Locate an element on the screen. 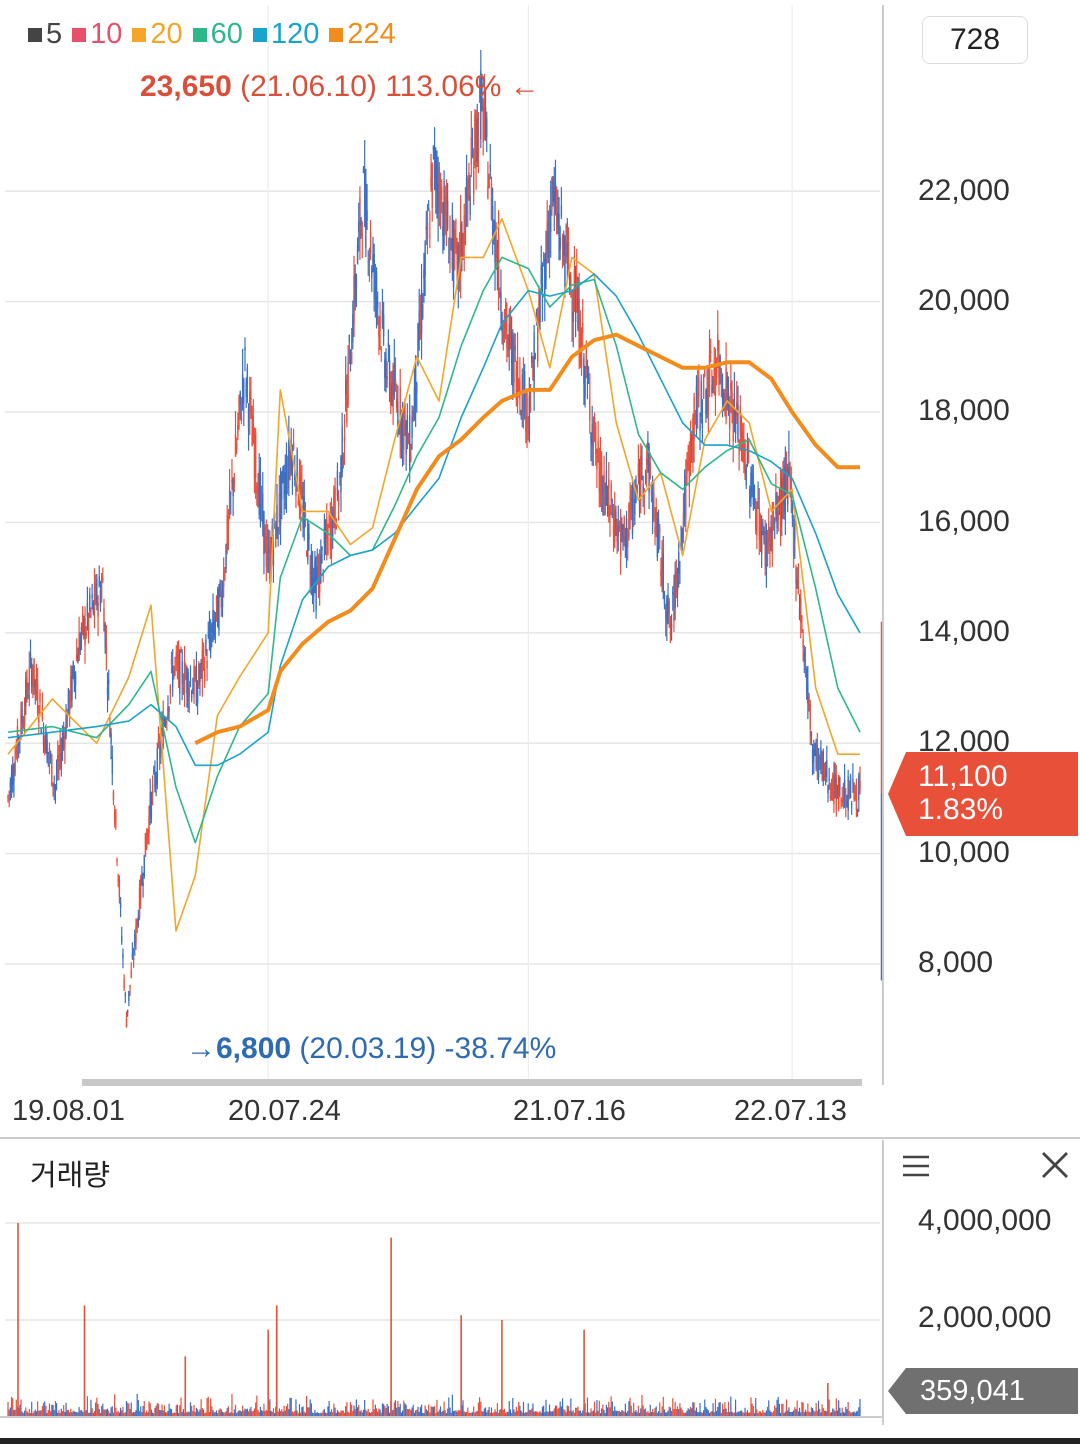 This screenshot has height=1444, width=1080. legend-swatch is located at coordinates (79, 34).